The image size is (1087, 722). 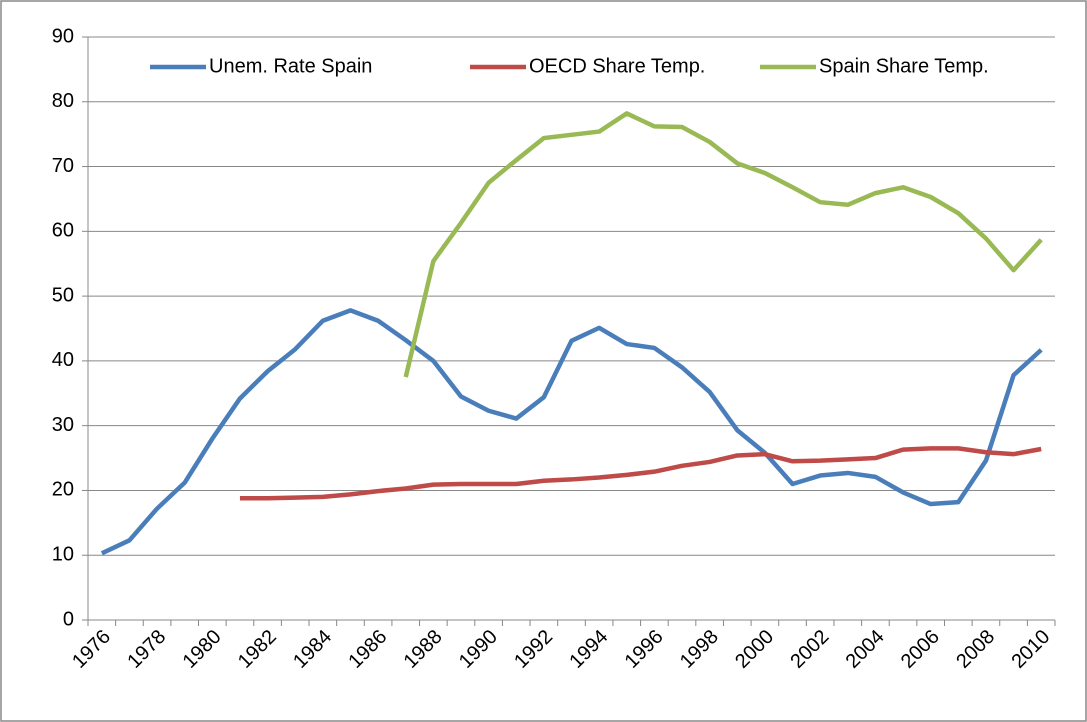 I want to click on y-tick-label: 0, so click(x=68, y=619).